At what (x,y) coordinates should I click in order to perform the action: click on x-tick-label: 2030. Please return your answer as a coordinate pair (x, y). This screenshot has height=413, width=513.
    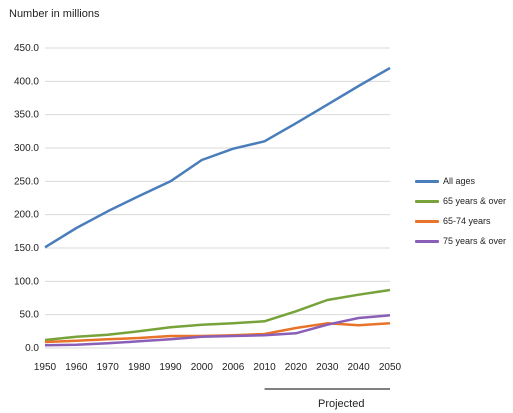
    Looking at the image, I should click on (327, 367).